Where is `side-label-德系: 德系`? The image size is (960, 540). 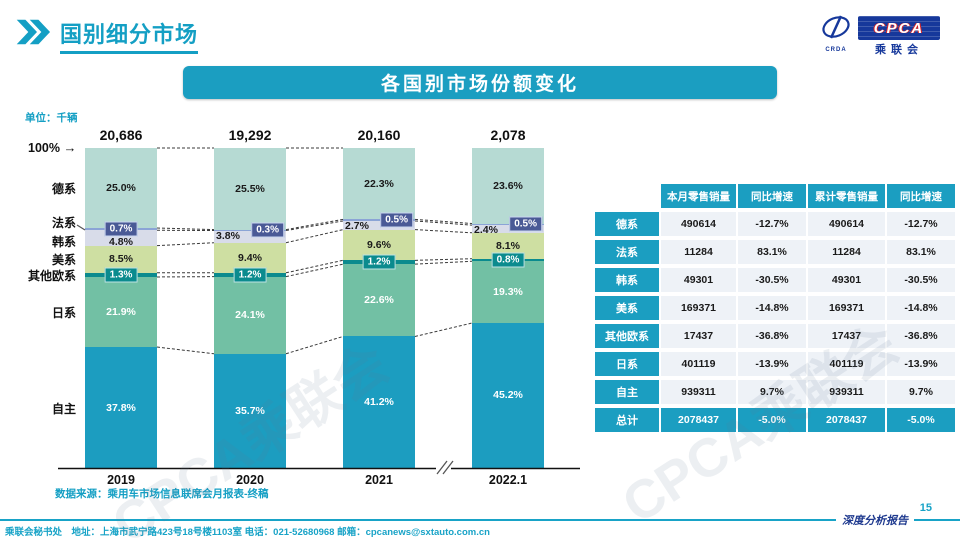 side-label-德系: 德系 is located at coordinates (63, 189).